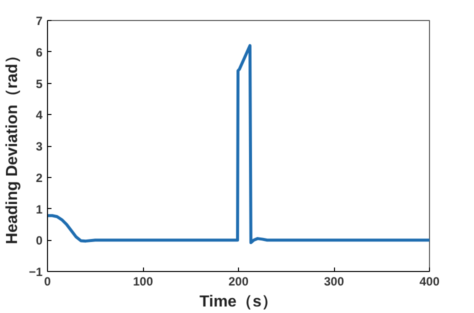 Image resolution: width=474 pixels, height=313 pixels. Describe the element at coordinates (39, 241) in the screenshot. I see `y-tick-label: 0` at that location.